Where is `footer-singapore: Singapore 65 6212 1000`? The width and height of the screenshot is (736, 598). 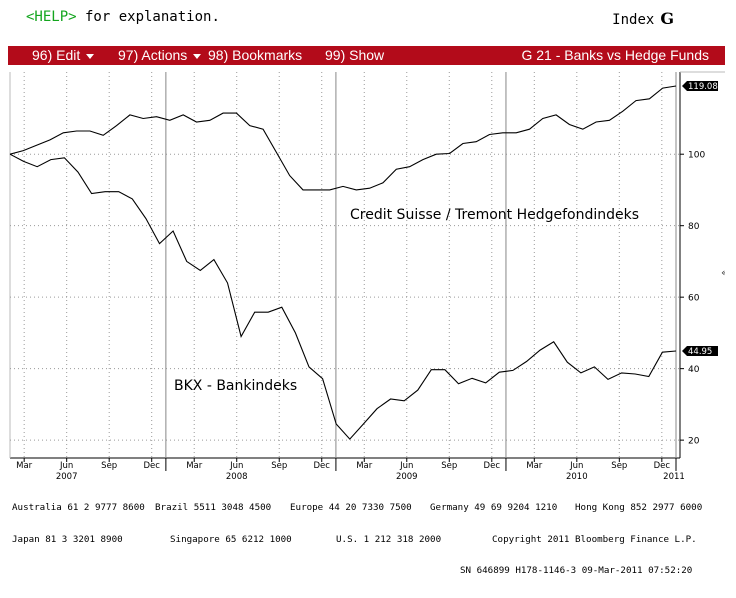 footer-singapore: Singapore 65 6212 1000 is located at coordinates (231, 539).